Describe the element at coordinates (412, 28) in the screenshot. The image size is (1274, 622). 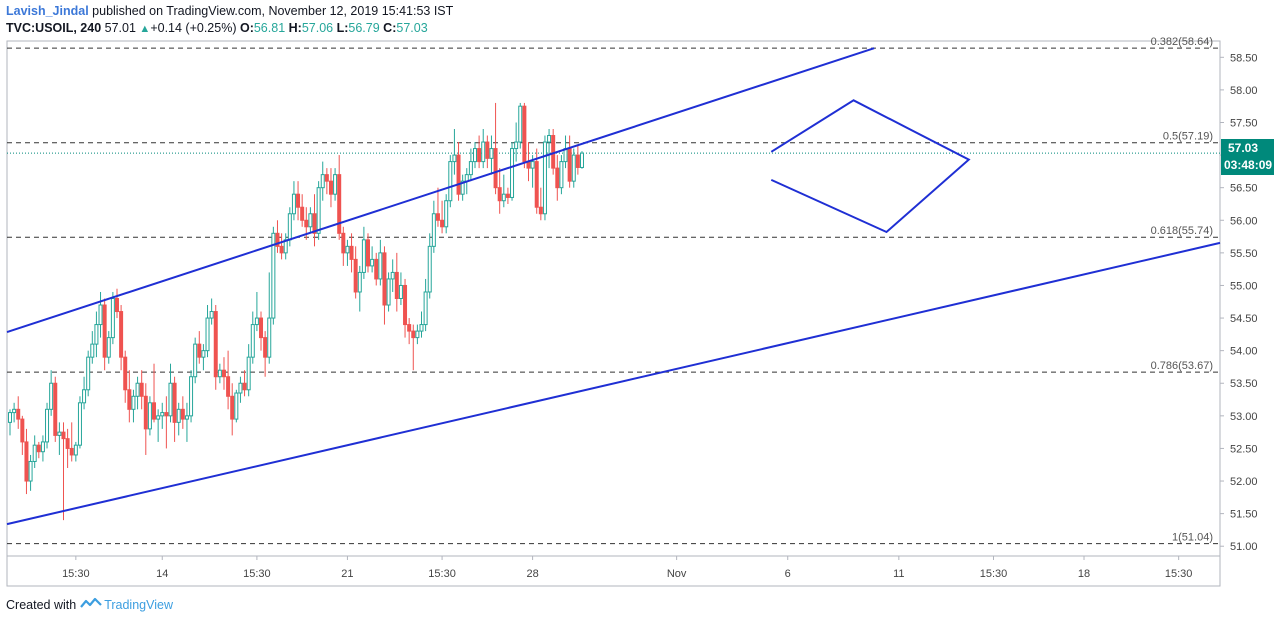
I see `close-value: 57.03` at that location.